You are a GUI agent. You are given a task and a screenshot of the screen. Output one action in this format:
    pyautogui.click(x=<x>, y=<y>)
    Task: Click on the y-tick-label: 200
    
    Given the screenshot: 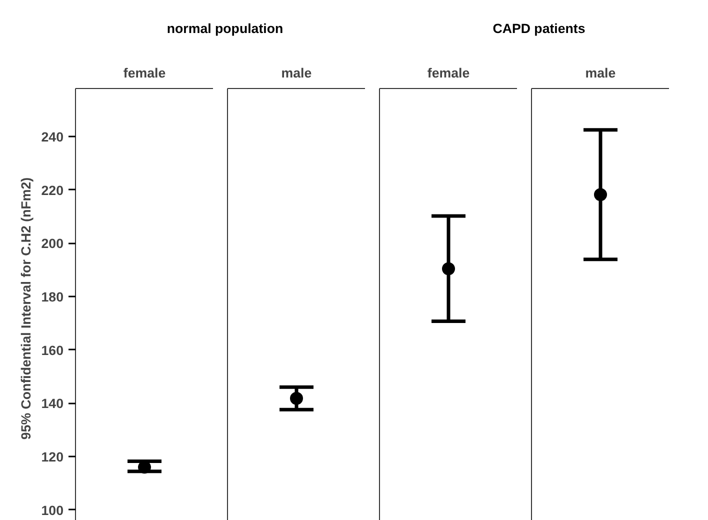 What is the action you would take?
    pyautogui.click(x=52, y=244)
    